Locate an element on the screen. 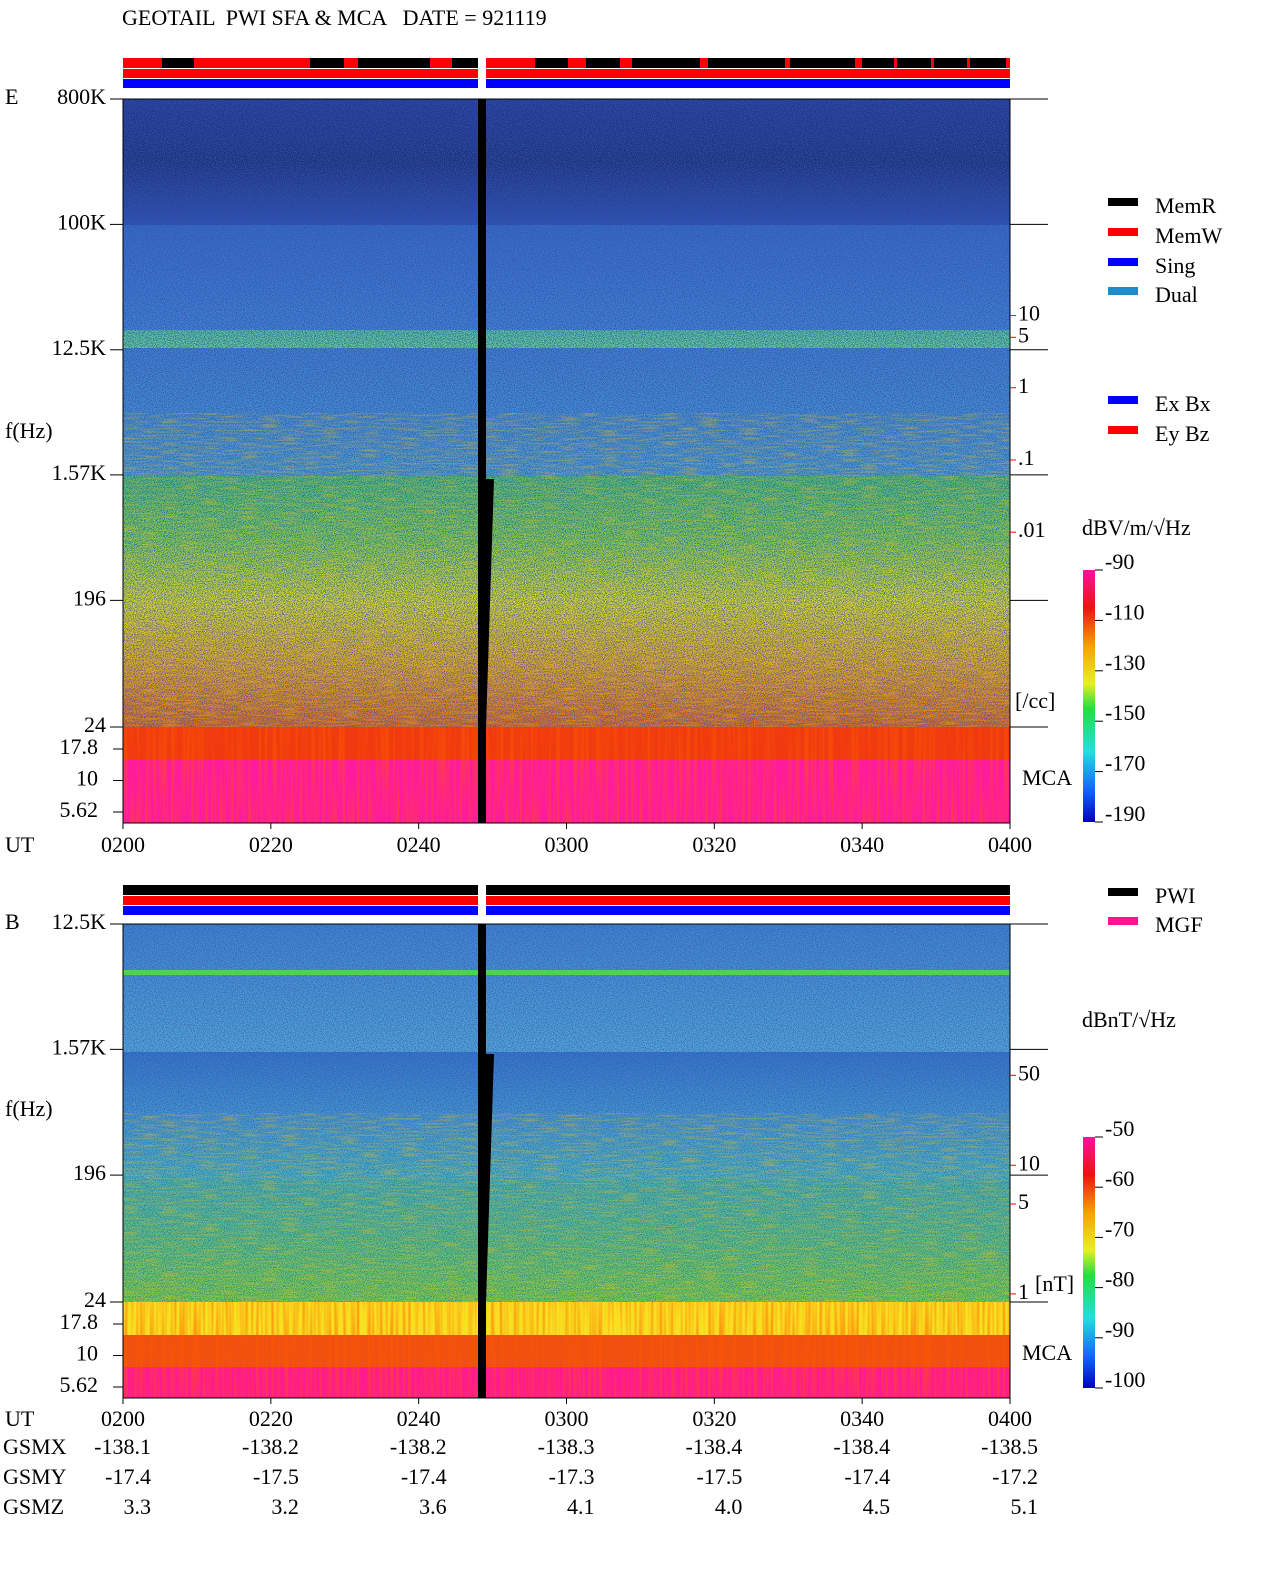  orbit-value: 3.3 is located at coordinates (138, 1506).